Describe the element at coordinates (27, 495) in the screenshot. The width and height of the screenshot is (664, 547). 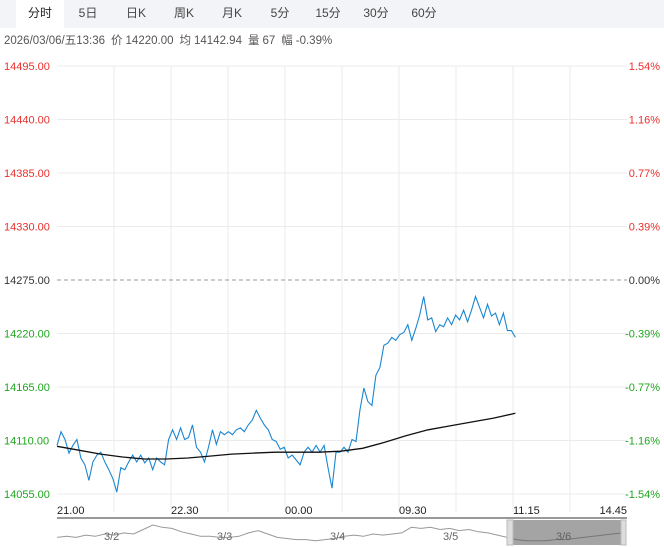
I see `y-tick-left: 14055.00` at that location.